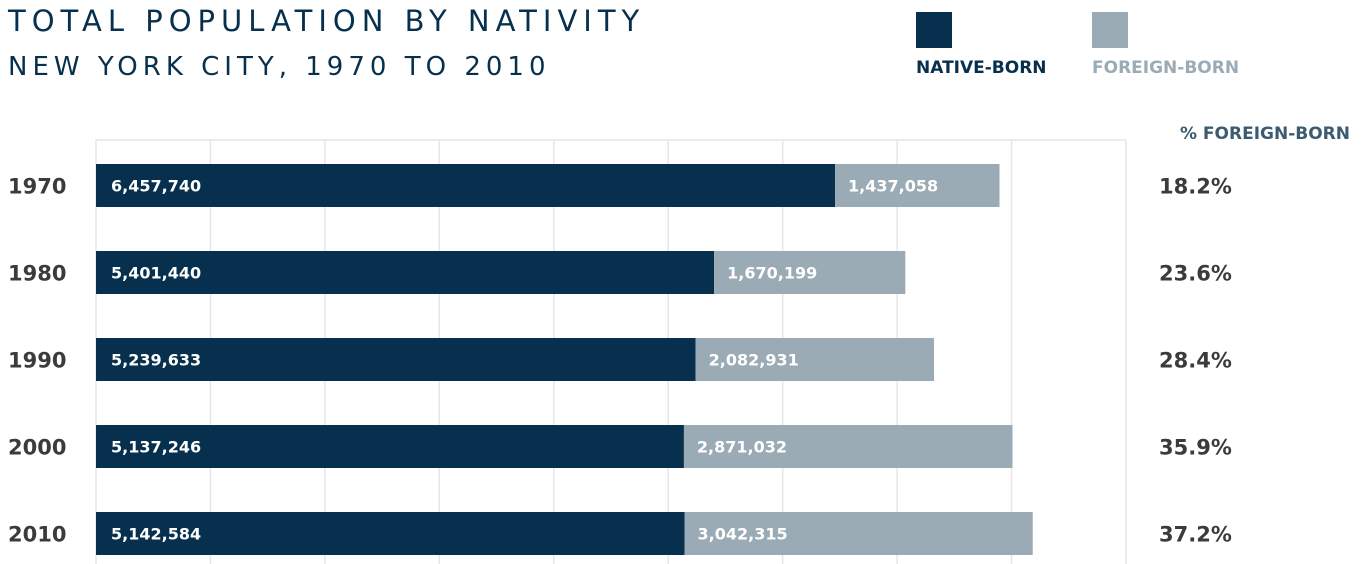 The image size is (1362, 564). I want to click on chart-subtitle: NEW YORK CITY, 1970 TO 2010, so click(279, 67).